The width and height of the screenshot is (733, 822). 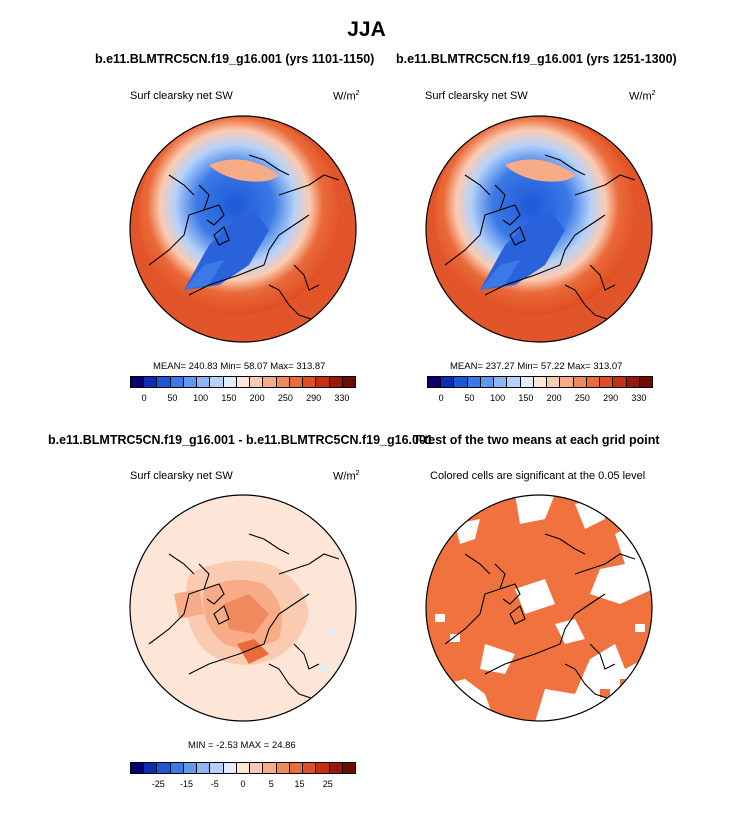 What do you see at coordinates (346, 96) in the screenshot?
I see `panel-1-units: W/m2` at bounding box center [346, 96].